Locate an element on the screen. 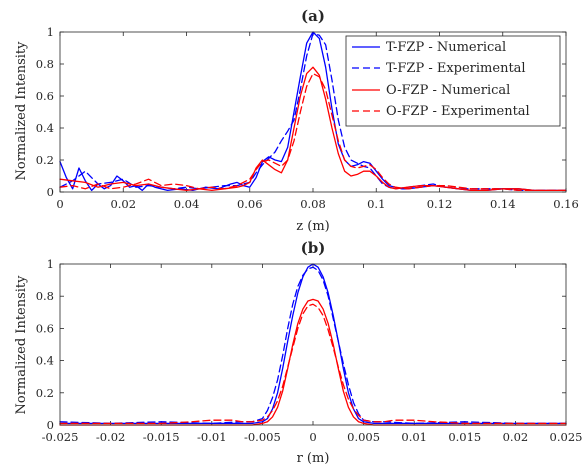  x-tick-label: 0.08 is located at coordinates (313, 204).